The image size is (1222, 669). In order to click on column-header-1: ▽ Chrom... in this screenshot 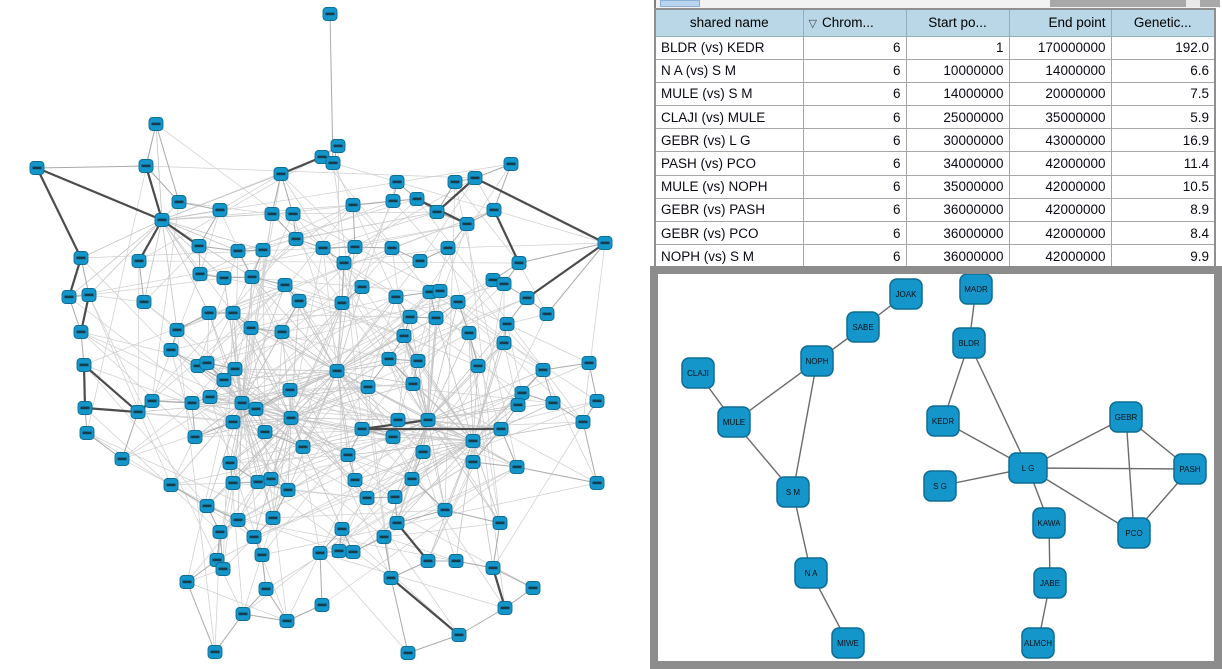, I will do `click(854, 22)`.